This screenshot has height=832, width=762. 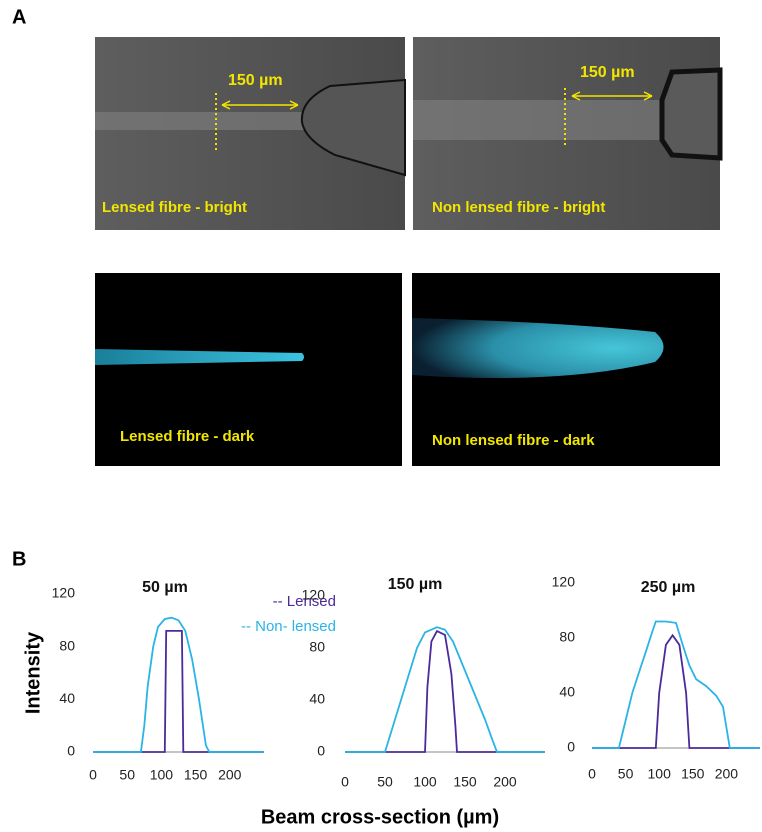 I want to click on panel-label: A, so click(x=19, y=17).